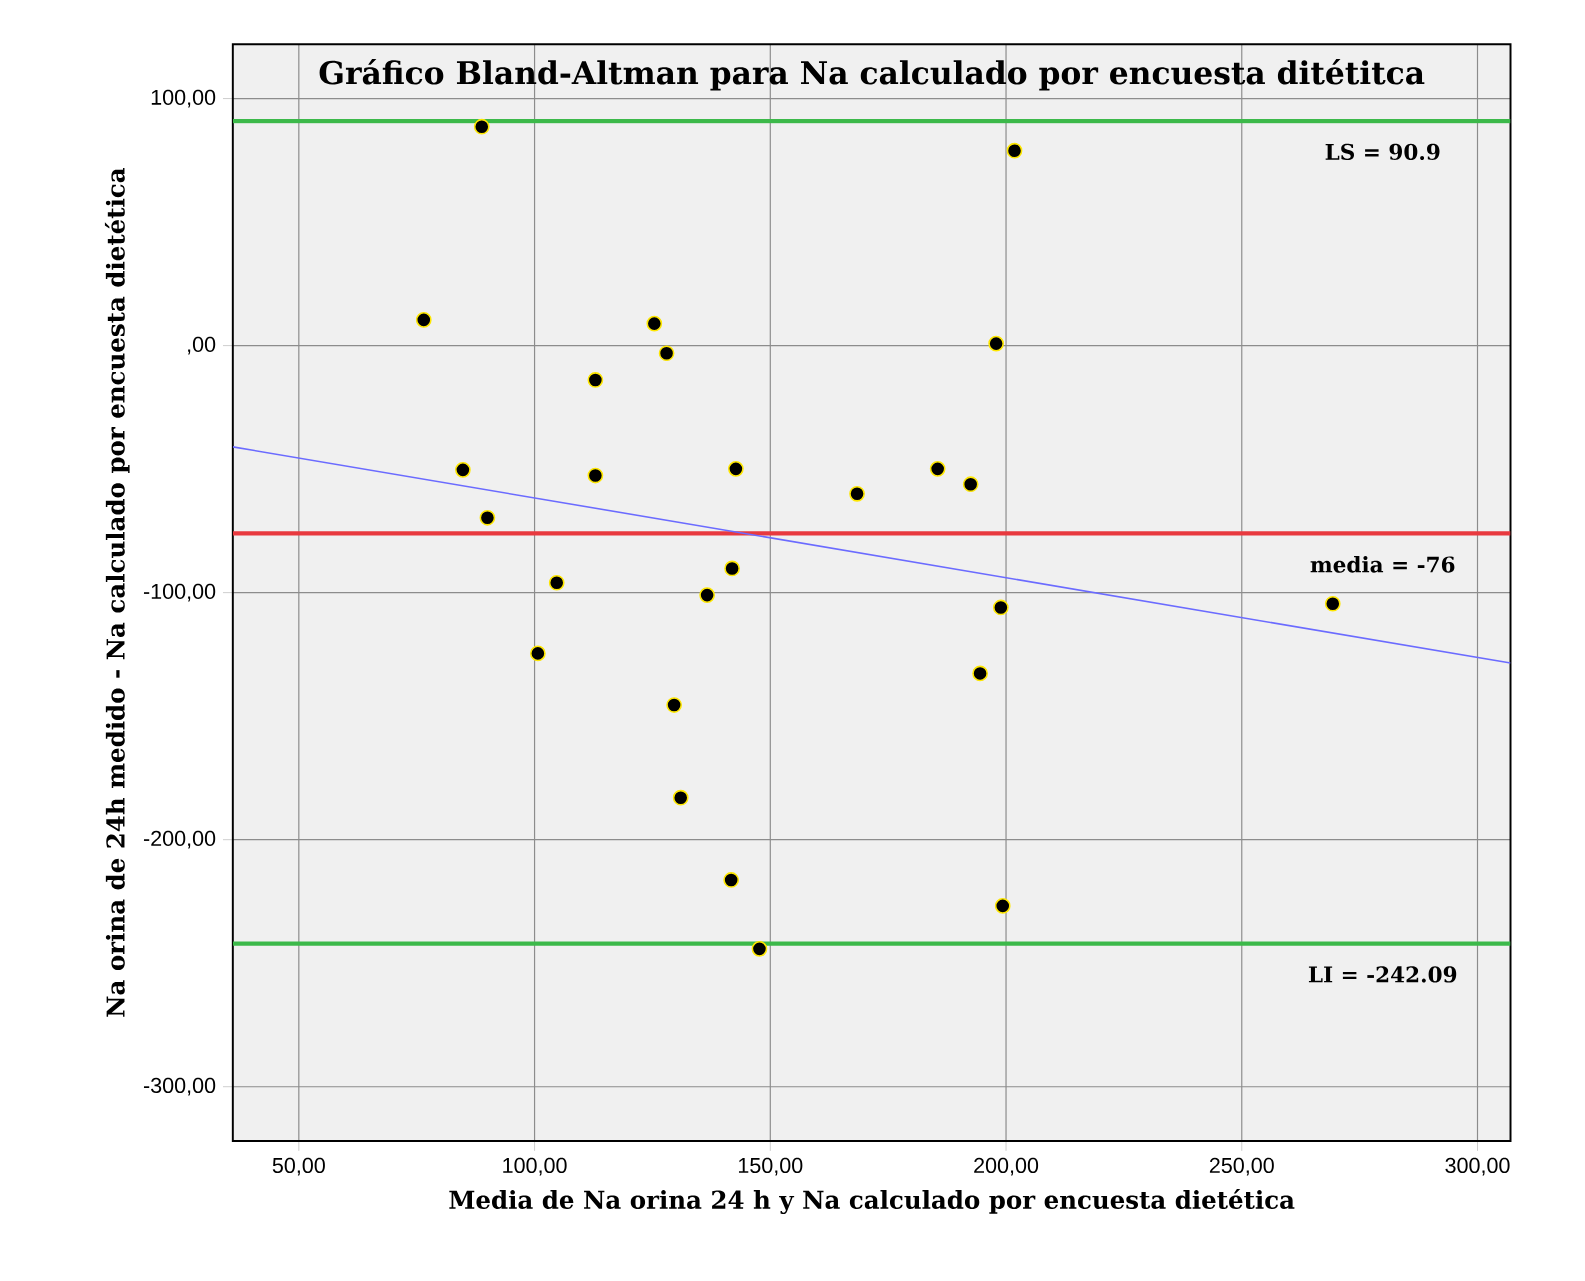 Image resolution: width=1585 pixels, height=1281 pixels. I want to click on x-tick-label: 150,00, so click(770, 1167).